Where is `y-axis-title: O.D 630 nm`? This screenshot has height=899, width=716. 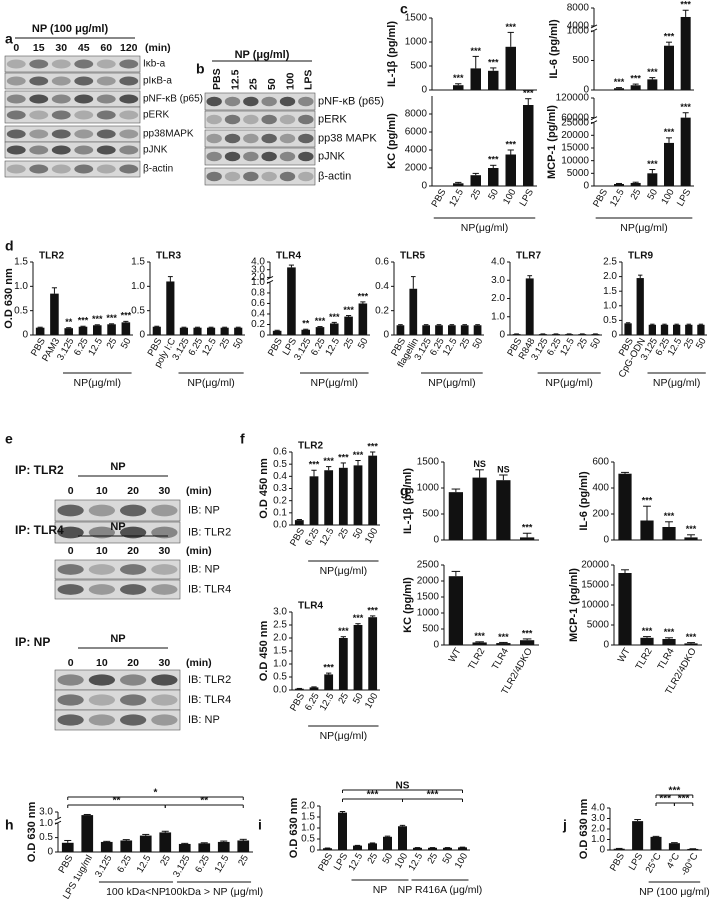
y-axis-title: O.D 630 nm is located at coordinates (294, 828).